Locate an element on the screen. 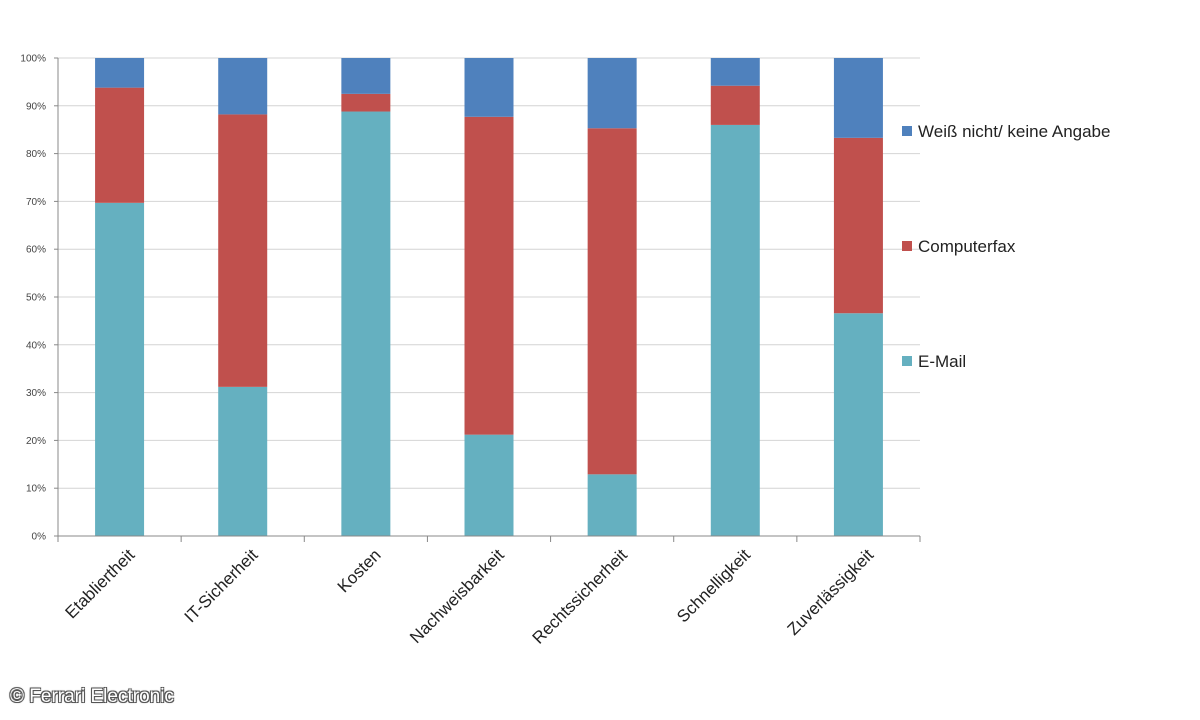 The height and width of the screenshot is (720, 1200). x-category-label: Kosten is located at coordinates (359, 570).